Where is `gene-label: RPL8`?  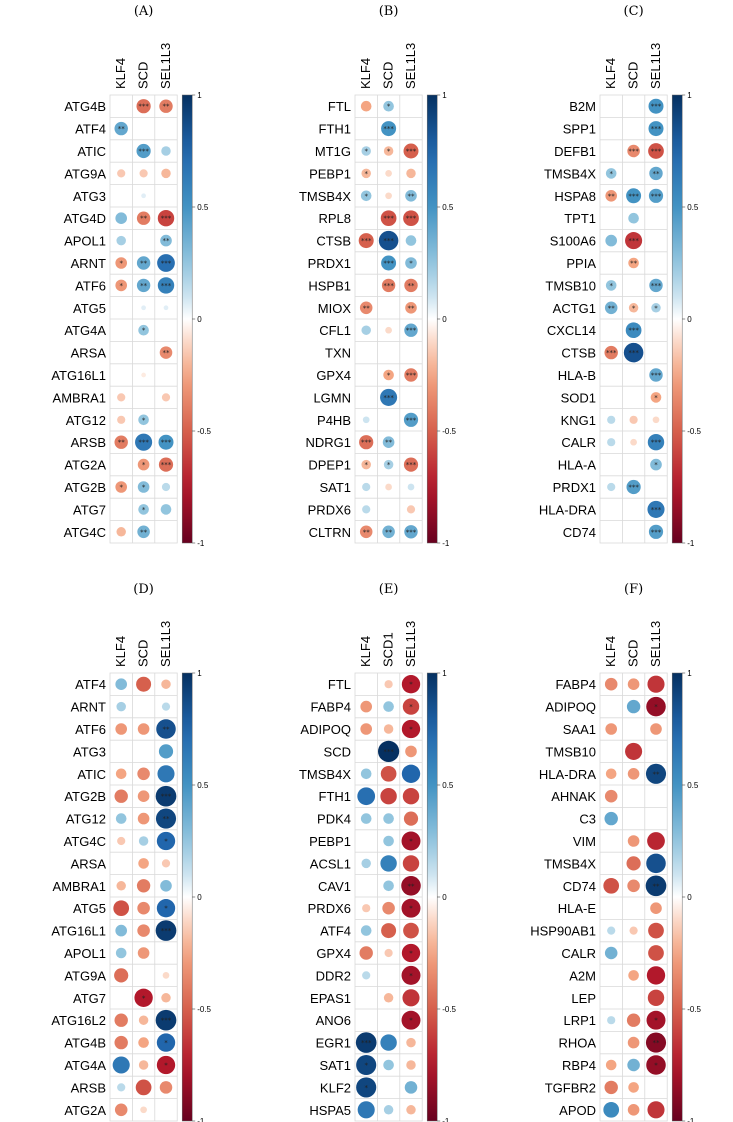
gene-label: RPL8 is located at coordinates (334, 218).